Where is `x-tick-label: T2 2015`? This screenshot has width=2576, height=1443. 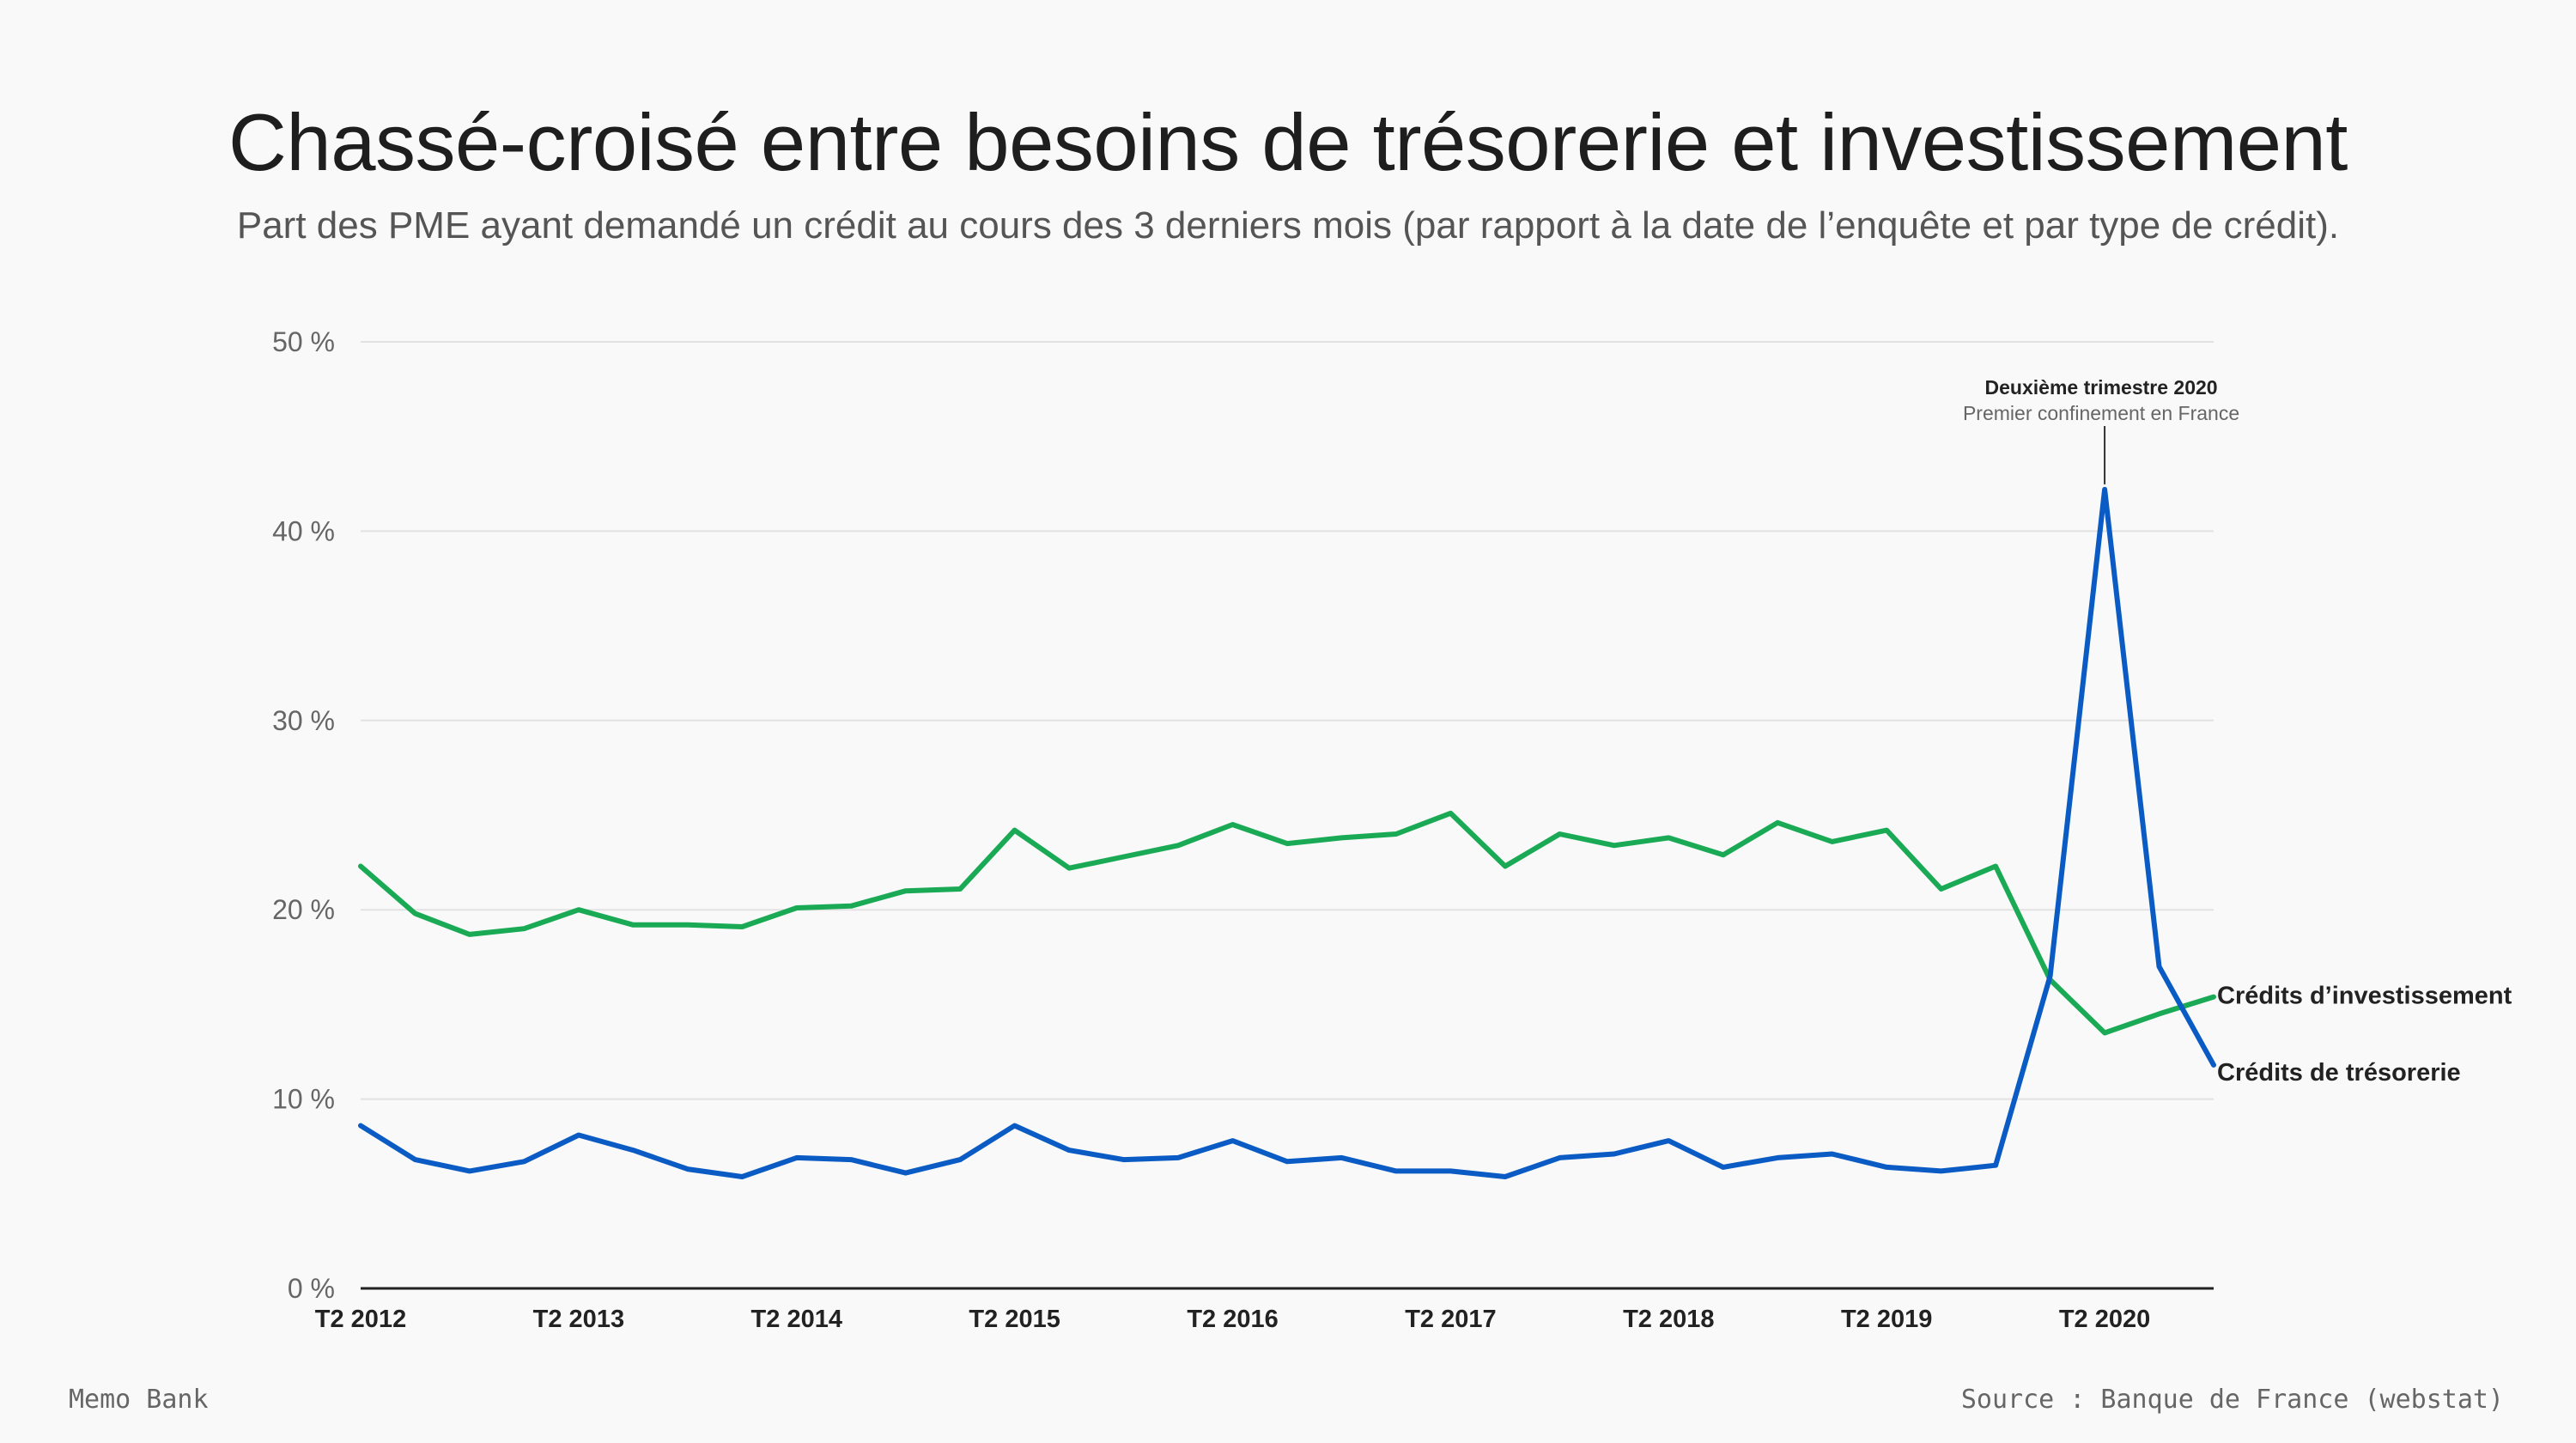
x-tick-label: T2 2015 is located at coordinates (1014, 1319).